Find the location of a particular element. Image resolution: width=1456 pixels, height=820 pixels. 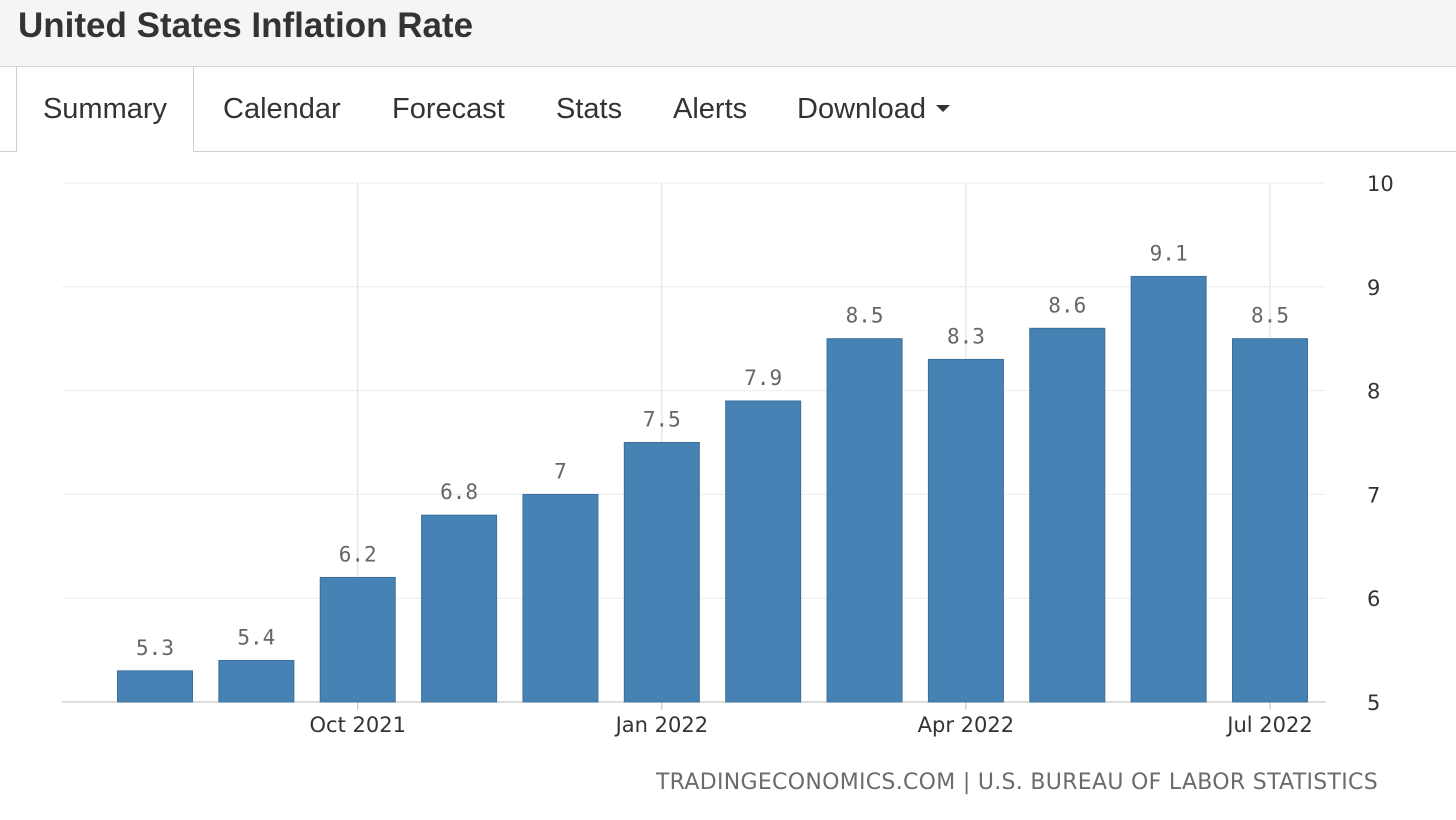

bar-value-label: 7.5 is located at coordinates (662, 420).